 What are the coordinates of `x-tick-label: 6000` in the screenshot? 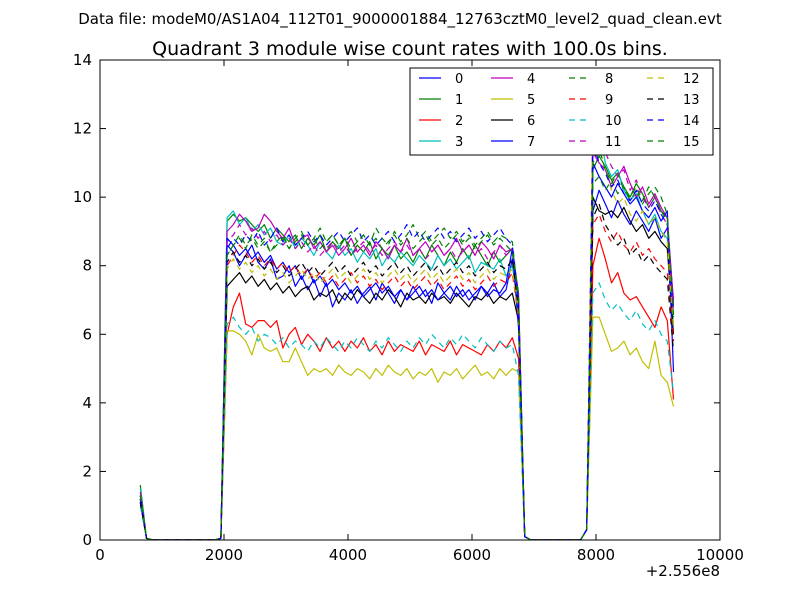 It's located at (472, 555).